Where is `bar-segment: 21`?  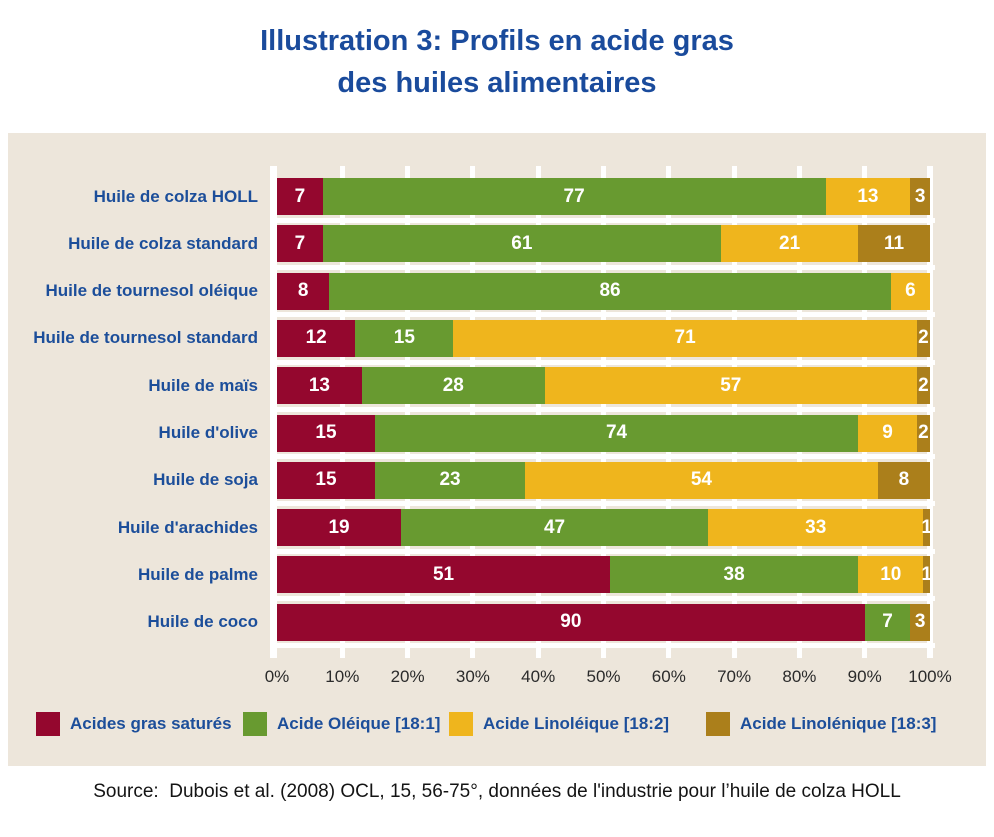
bar-segment: 21 is located at coordinates (790, 244).